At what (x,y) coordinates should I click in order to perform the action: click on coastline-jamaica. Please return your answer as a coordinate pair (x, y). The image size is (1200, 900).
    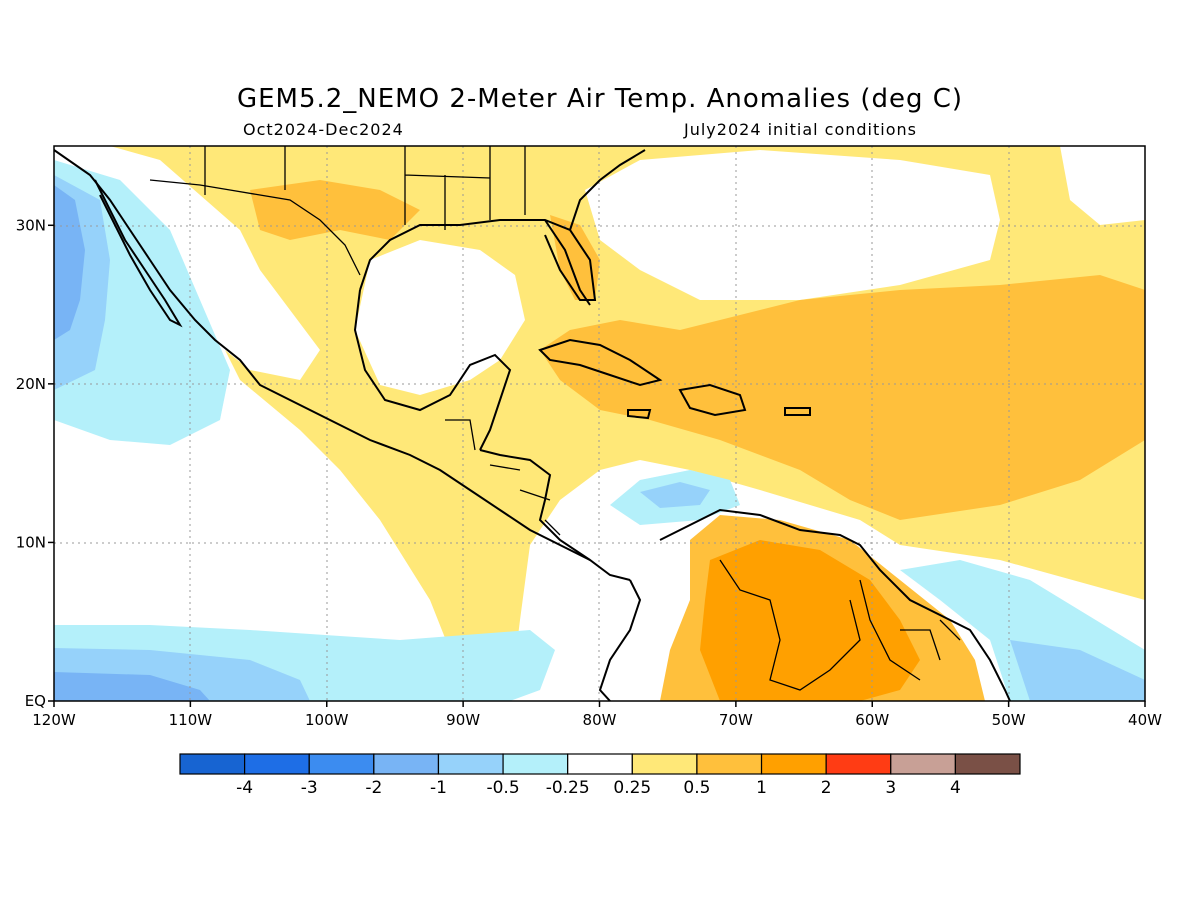
    Looking at the image, I should click on (639, 414).